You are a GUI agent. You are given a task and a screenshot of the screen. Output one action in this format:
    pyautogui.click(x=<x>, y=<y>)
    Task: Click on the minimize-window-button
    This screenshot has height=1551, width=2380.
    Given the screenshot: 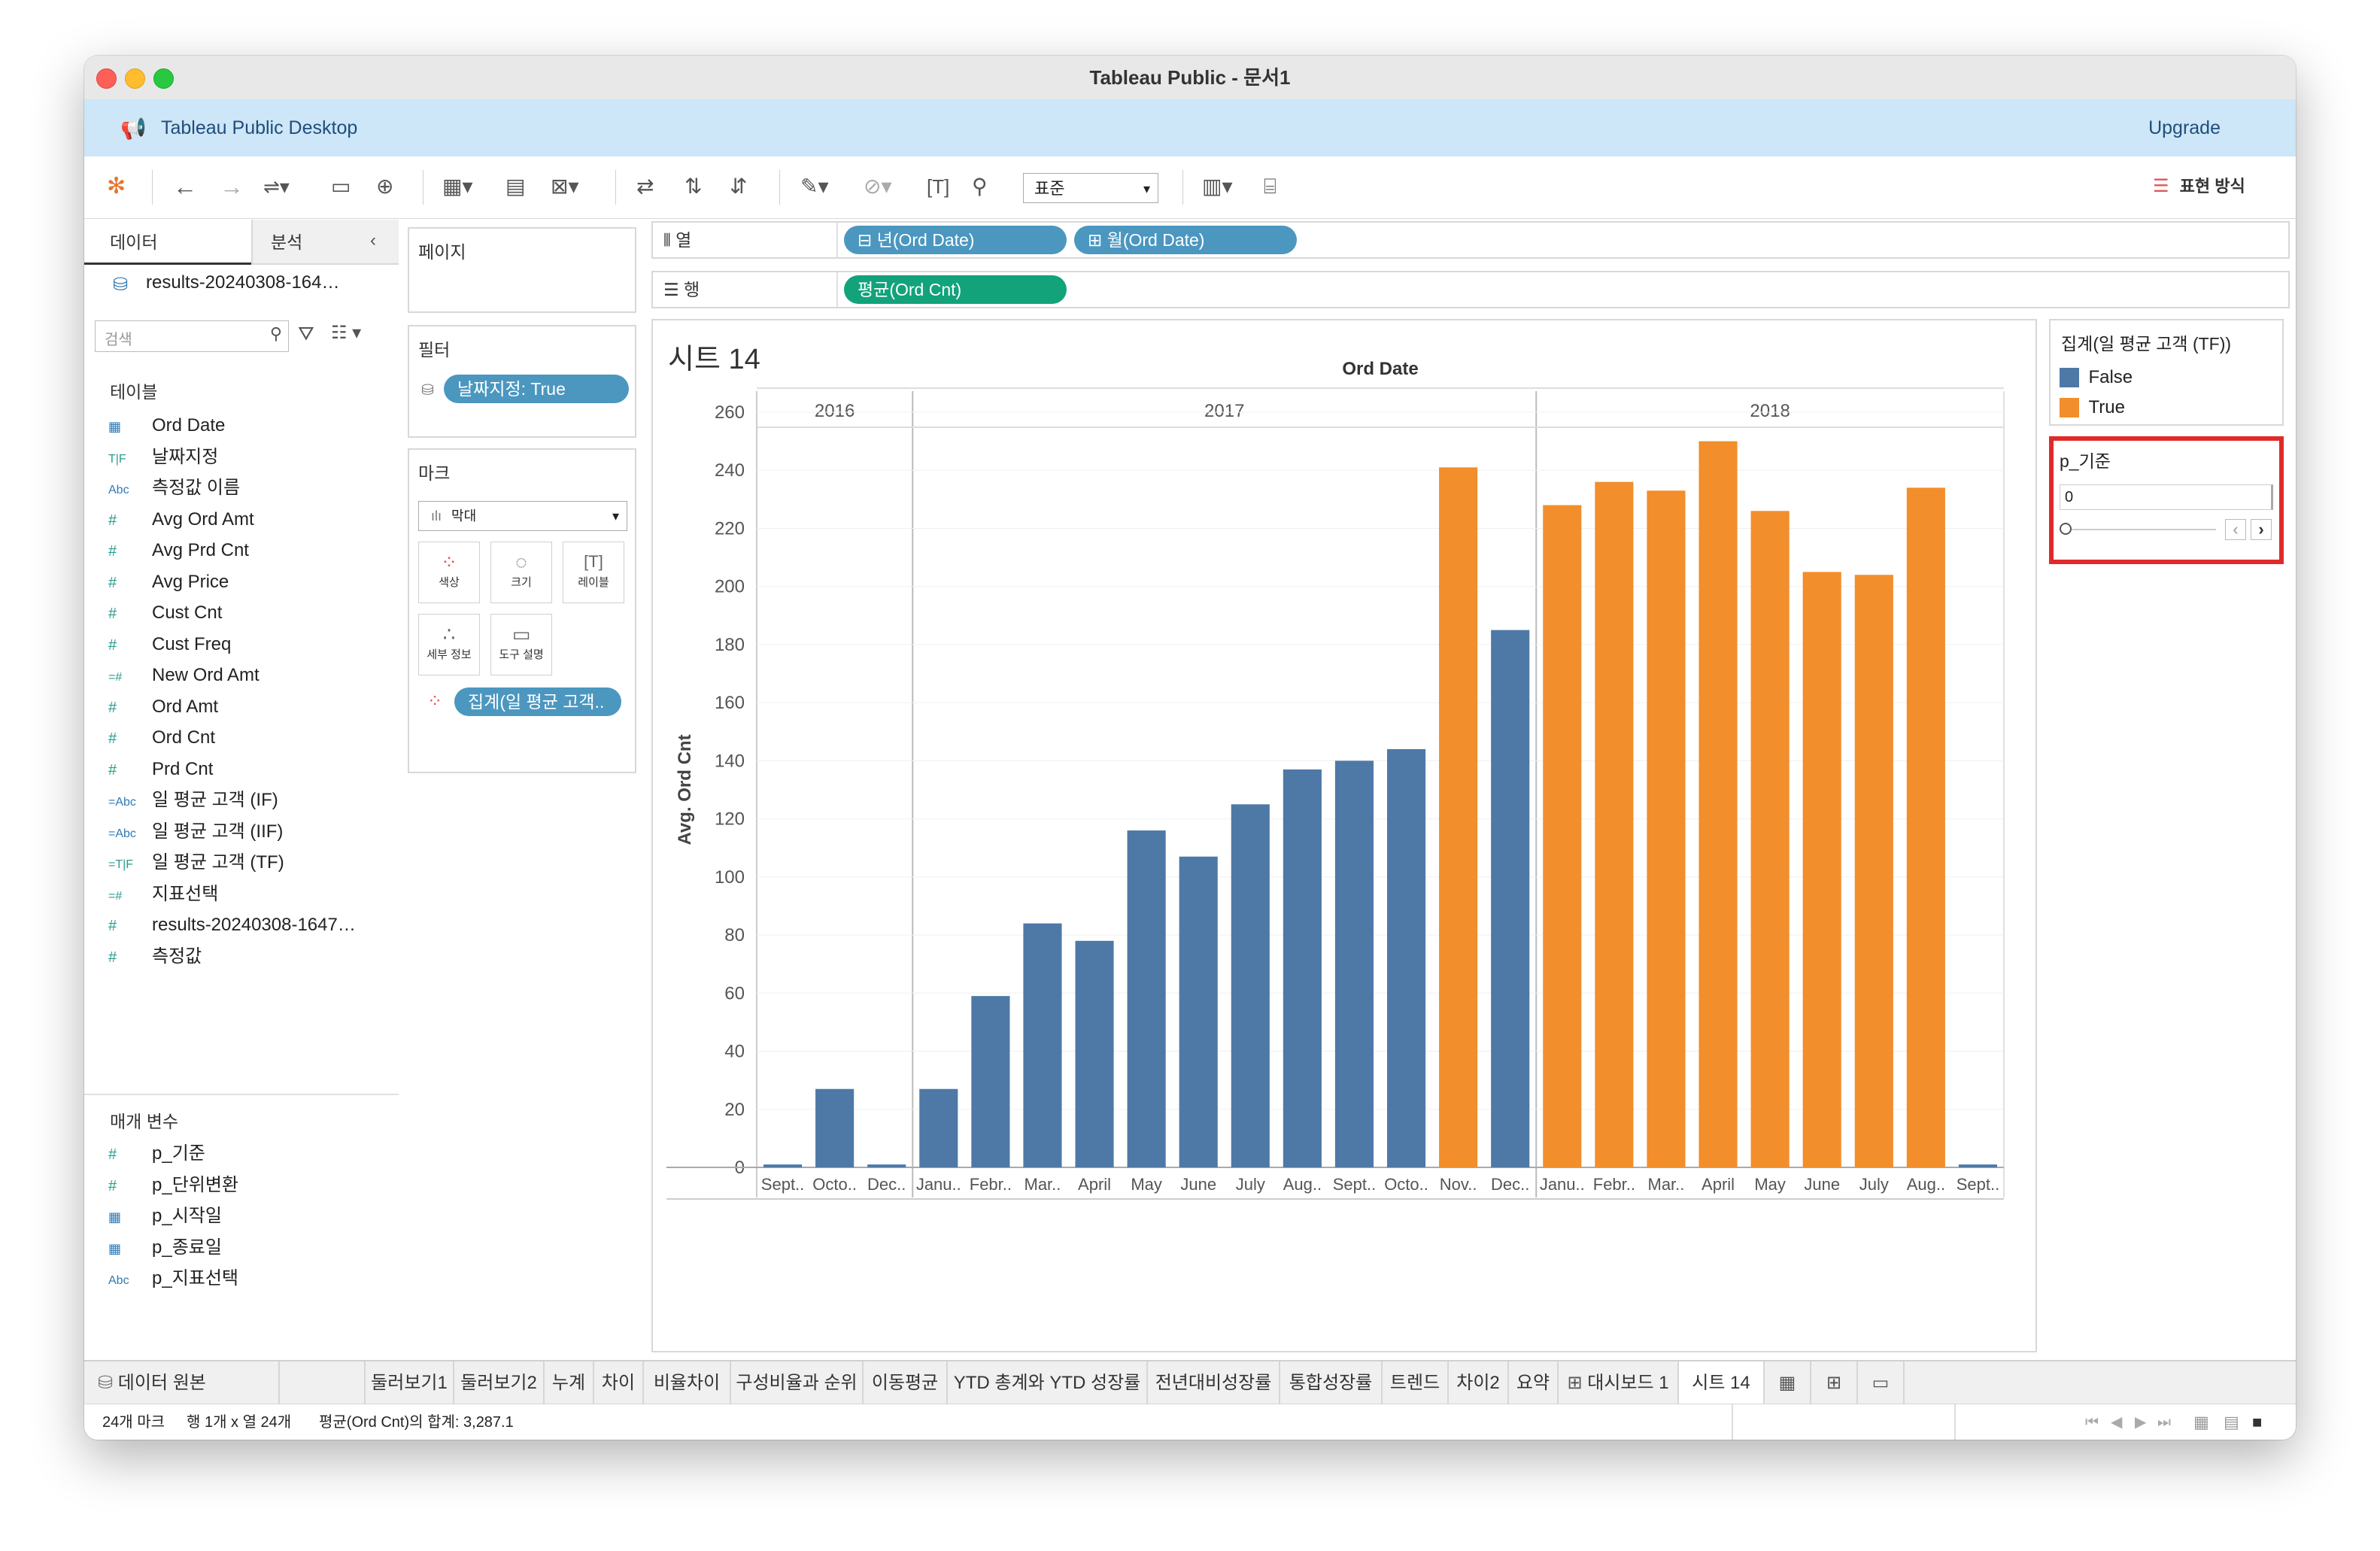 What is the action you would take?
    pyautogui.click(x=135, y=79)
    